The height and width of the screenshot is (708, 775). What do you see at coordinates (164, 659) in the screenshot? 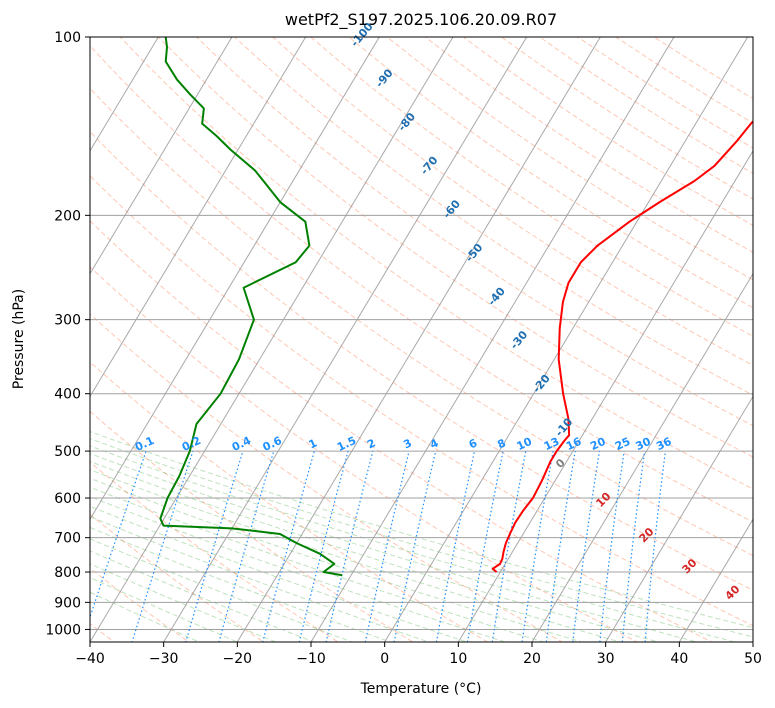
I see `x-tick-label: −30` at bounding box center [164, 659].